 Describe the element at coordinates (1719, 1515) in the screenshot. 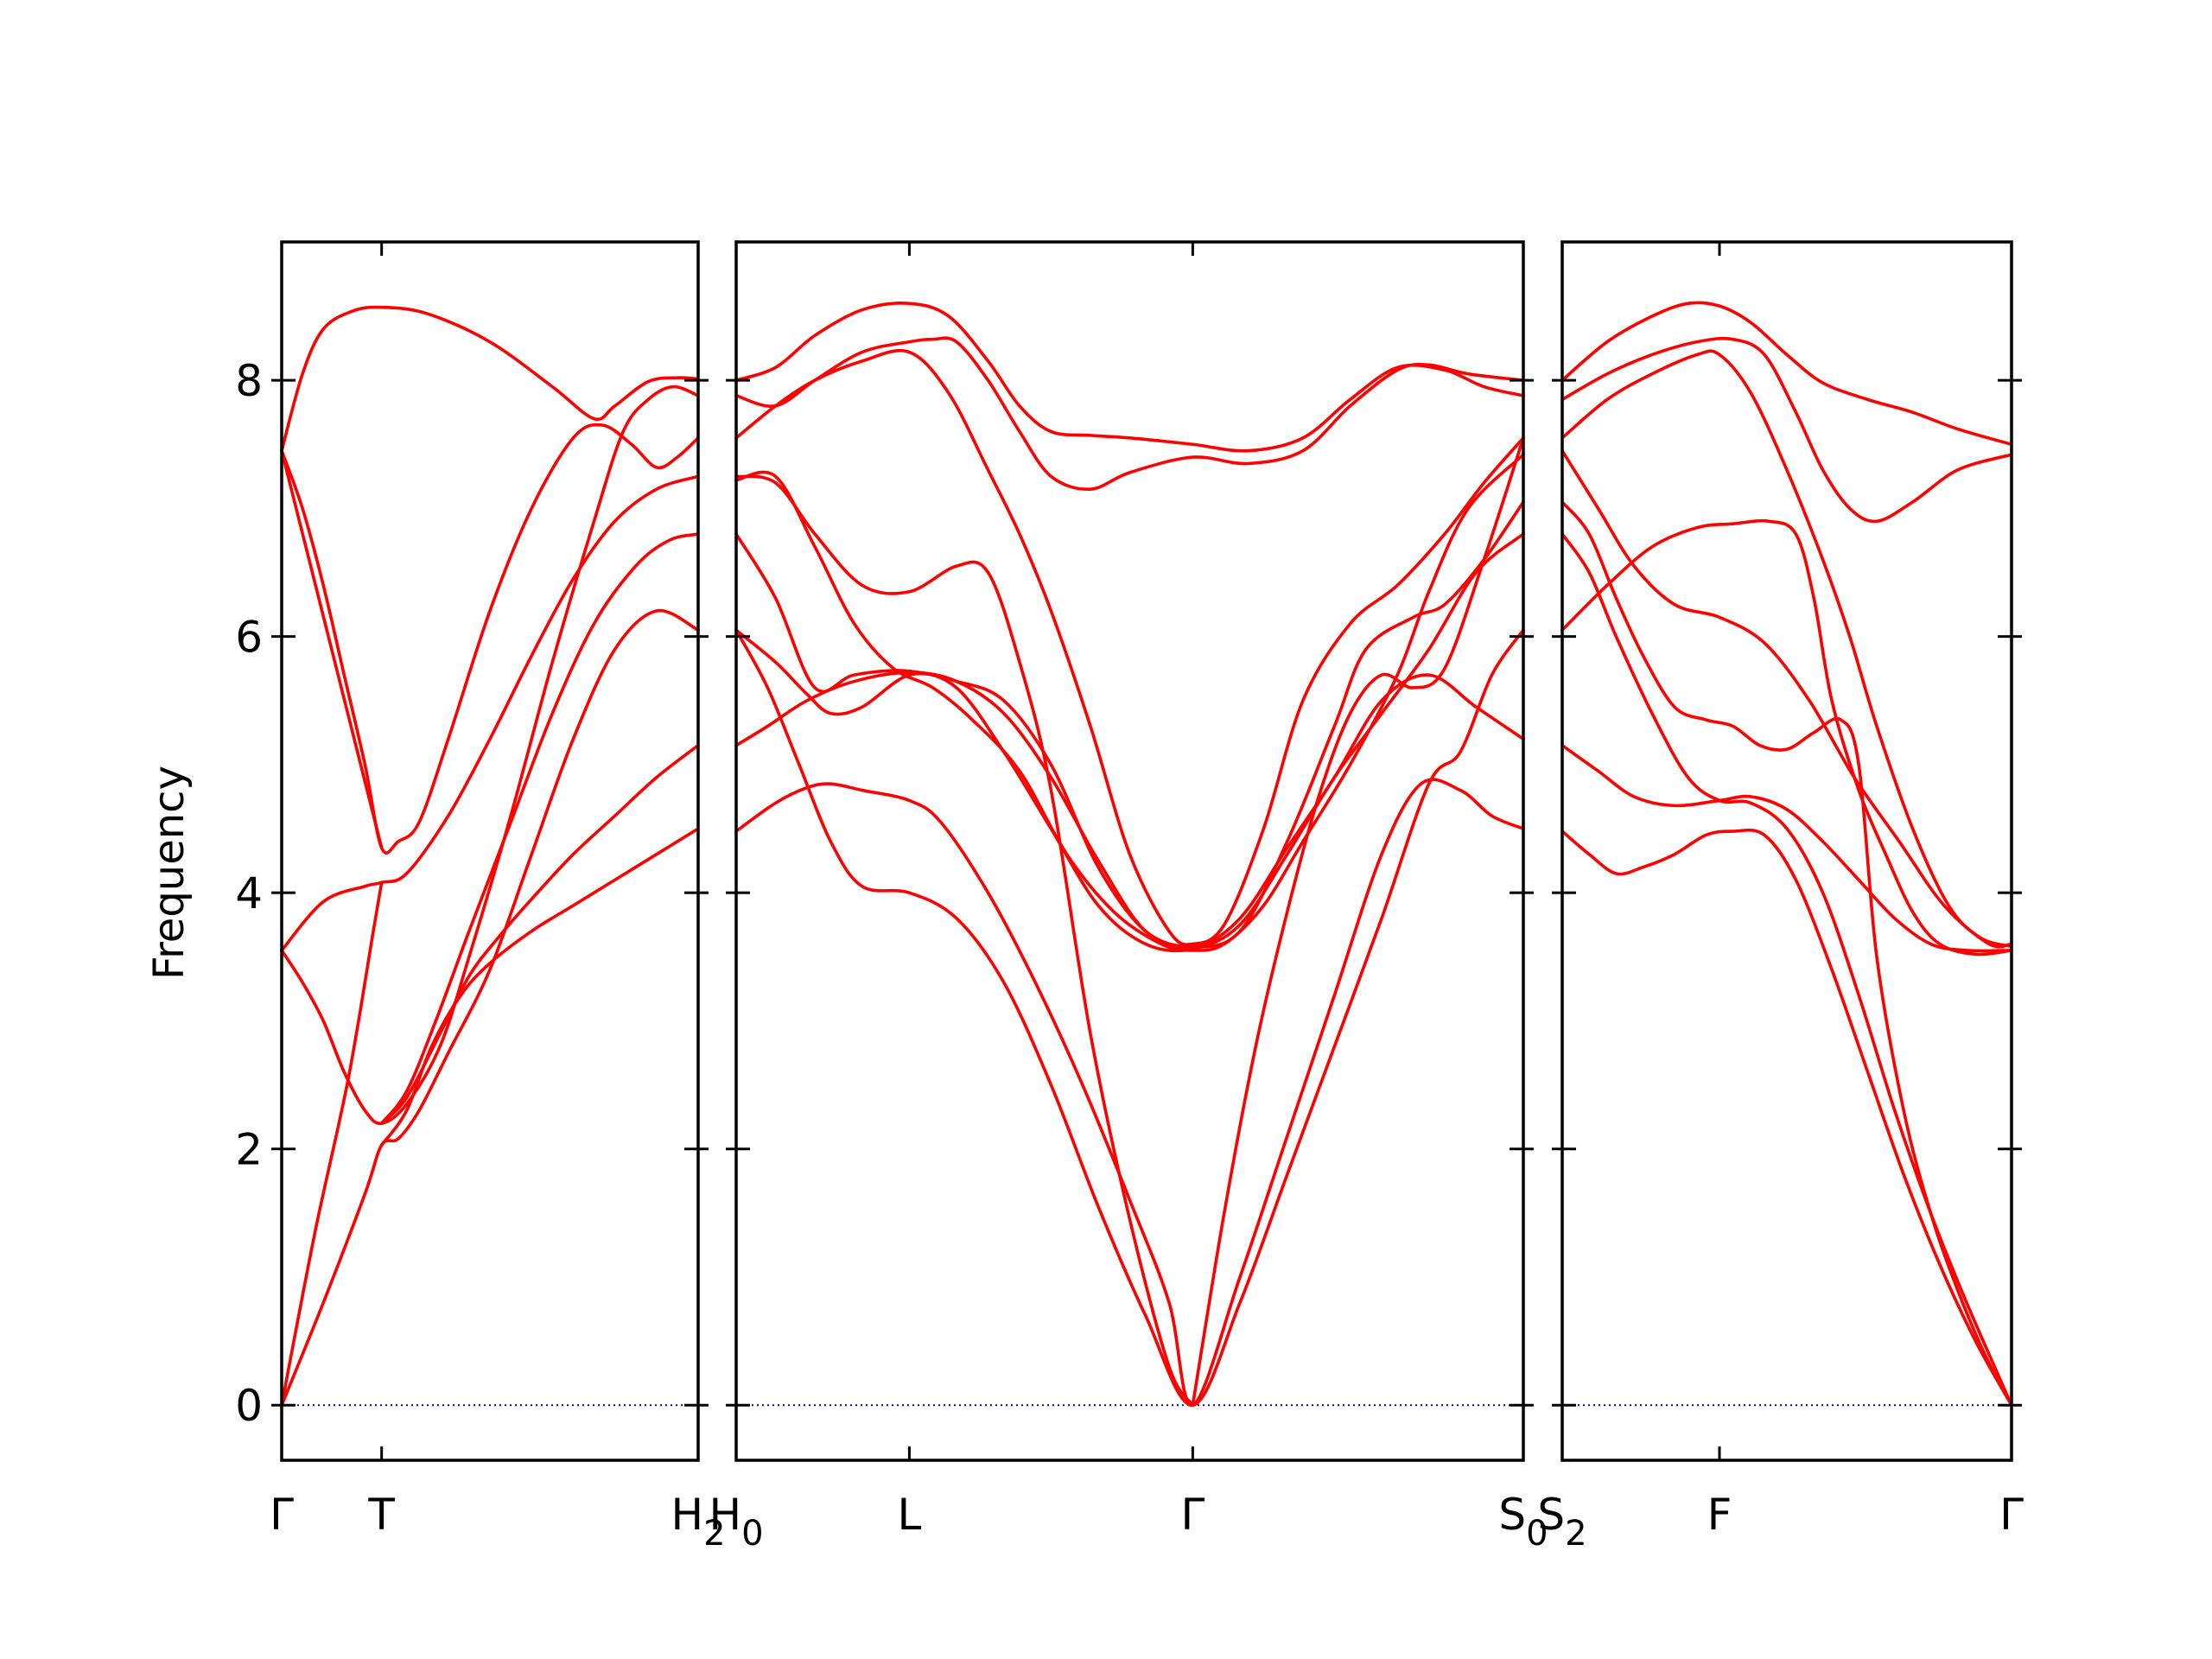

I see `x-tick-label: F` at that location.